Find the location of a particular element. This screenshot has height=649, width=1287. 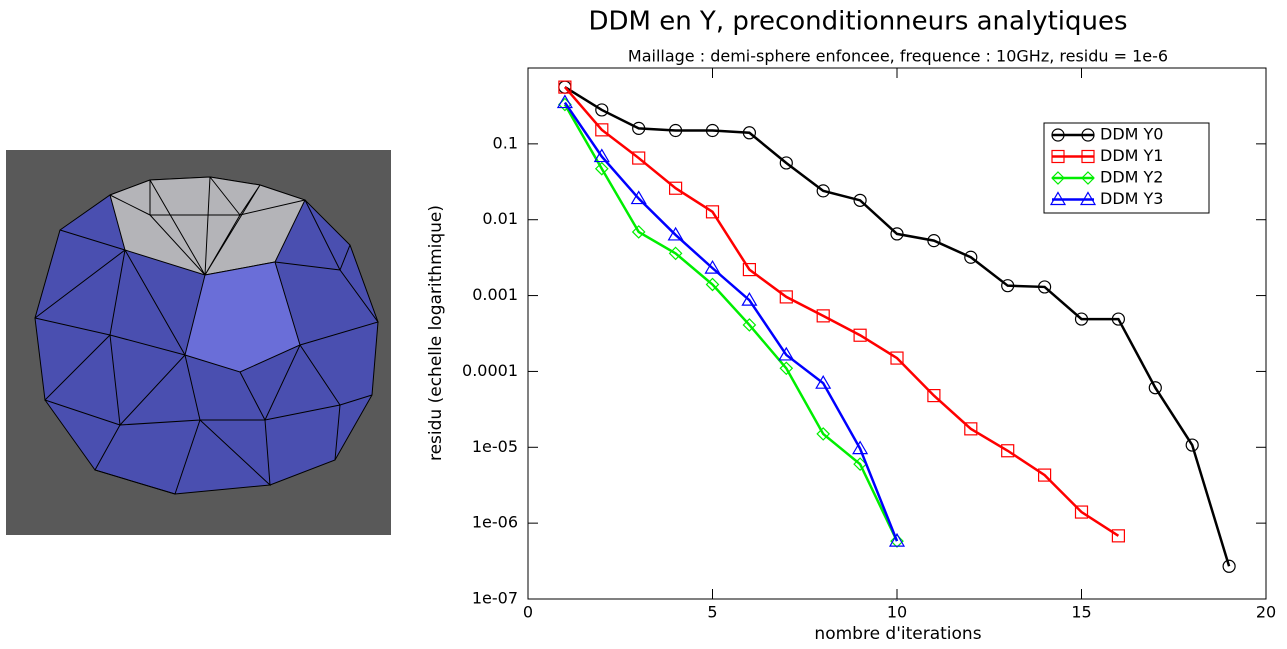

y-tick-label: 0.0001 is located at coordinates (490, 370).